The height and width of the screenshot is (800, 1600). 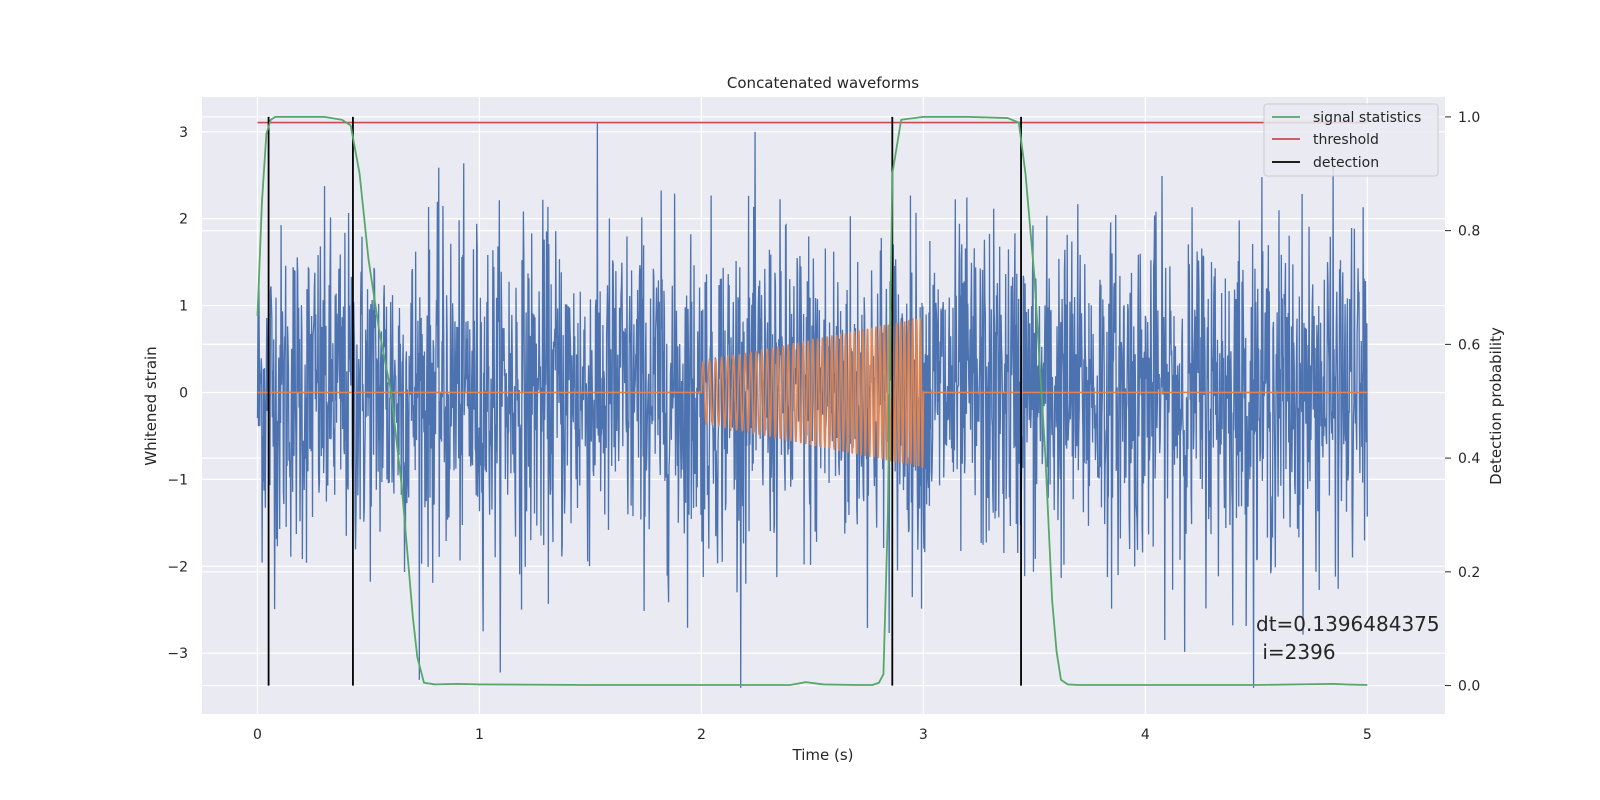 What do you see at coordinates (1469, 345) in the screenshot?
I see `y-right-tick-label-3: 0.6` at bounding box center [1469, 345].